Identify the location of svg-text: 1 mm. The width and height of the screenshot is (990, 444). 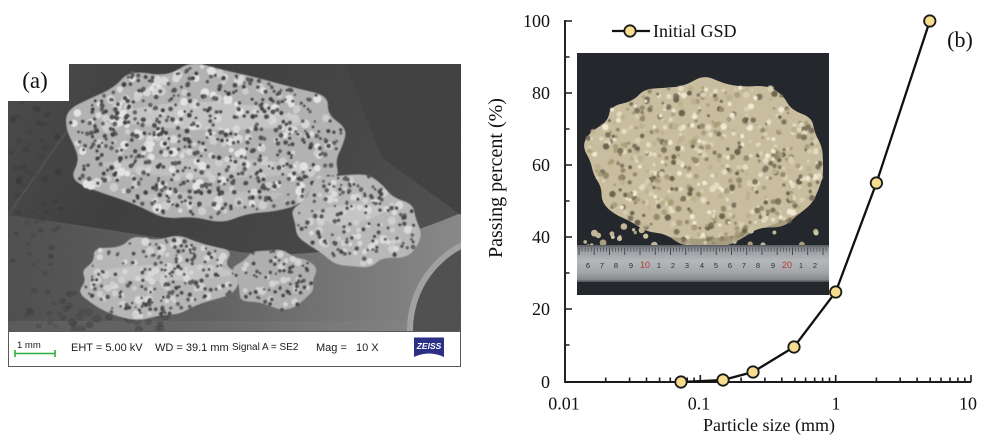
(29, 345).